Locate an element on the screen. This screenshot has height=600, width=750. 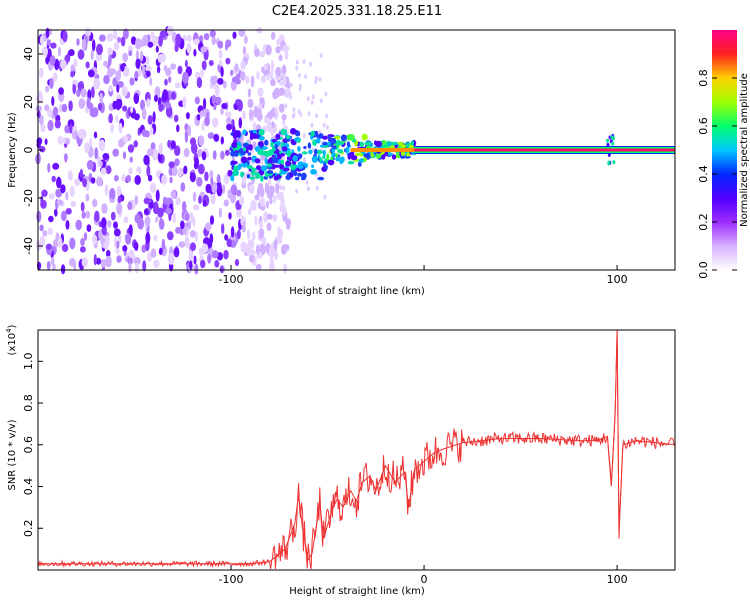
snr-y-label: SNR (10 * v/v) is located at coordinates (12, 454).